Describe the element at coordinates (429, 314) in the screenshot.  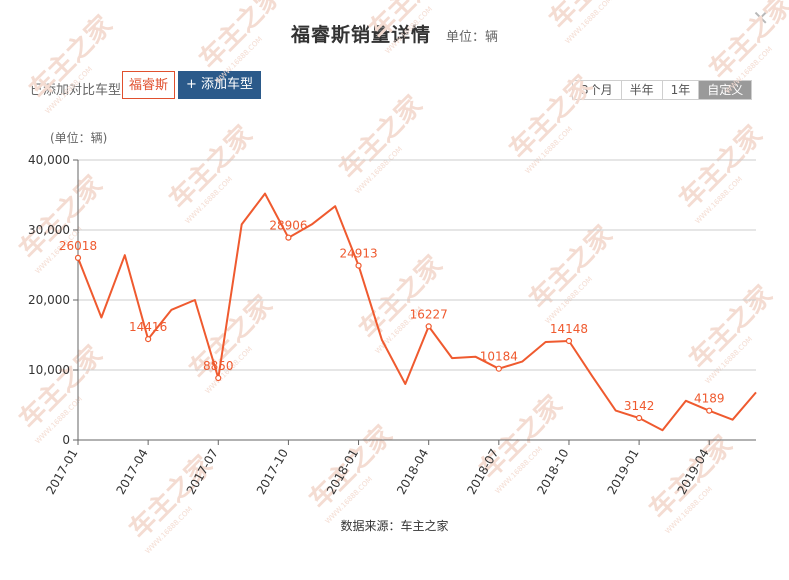
I see `data-label: 16227` at that location.